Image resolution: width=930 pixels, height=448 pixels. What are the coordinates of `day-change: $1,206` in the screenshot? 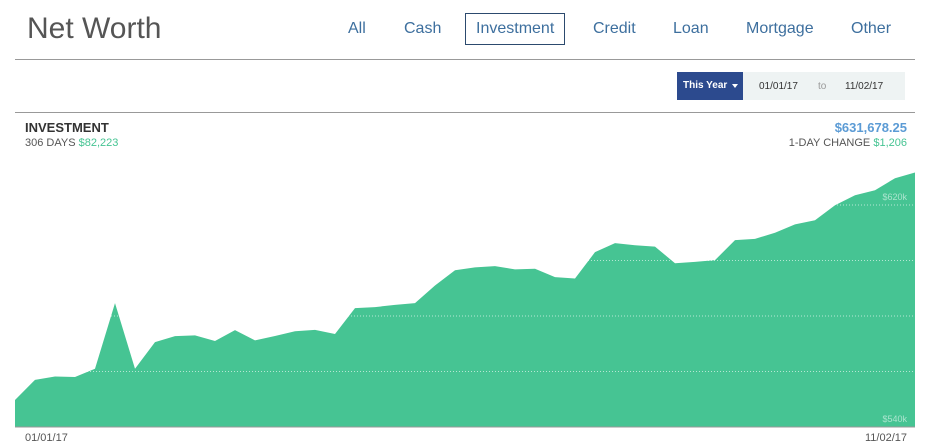 It's located at (890, 143).